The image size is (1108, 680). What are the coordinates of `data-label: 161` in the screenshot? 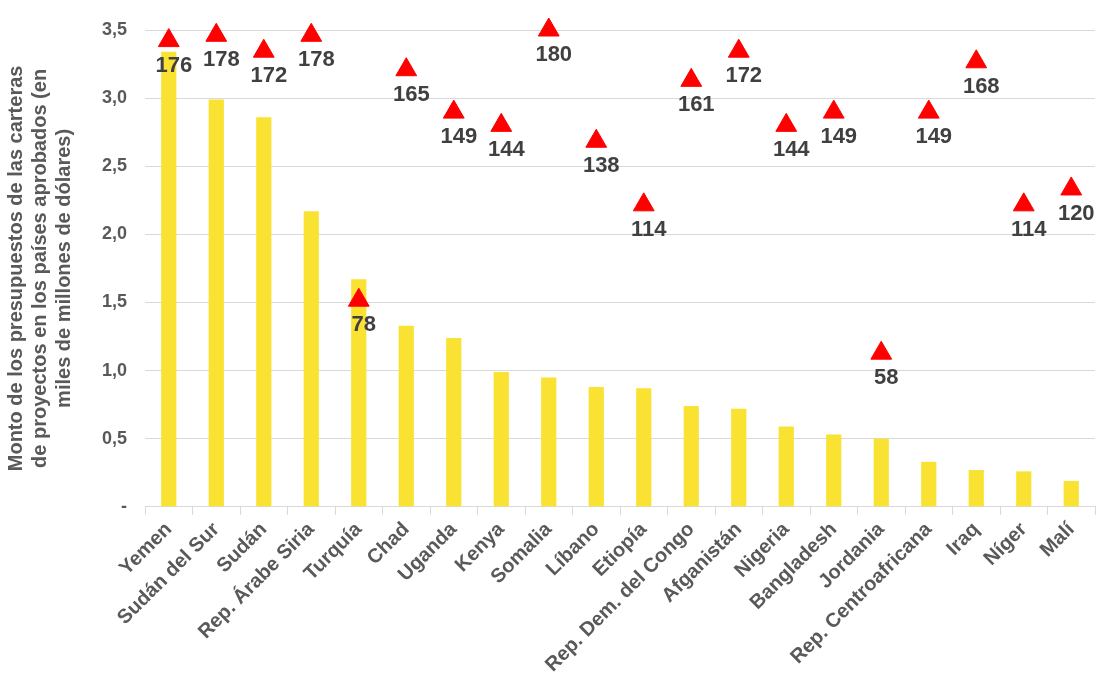 It's located at (696, 104).